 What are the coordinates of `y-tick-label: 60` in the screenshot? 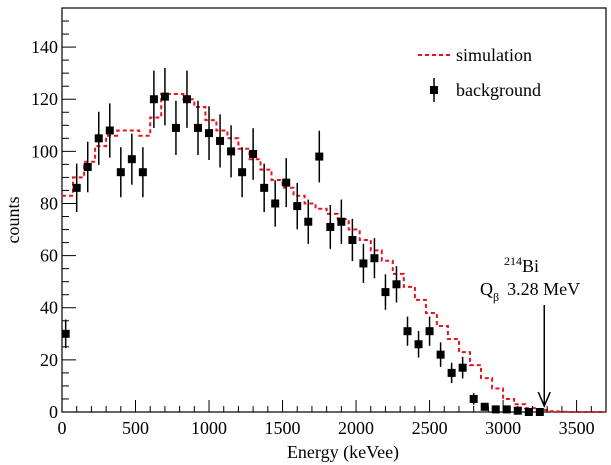 It's located at (49, 256).